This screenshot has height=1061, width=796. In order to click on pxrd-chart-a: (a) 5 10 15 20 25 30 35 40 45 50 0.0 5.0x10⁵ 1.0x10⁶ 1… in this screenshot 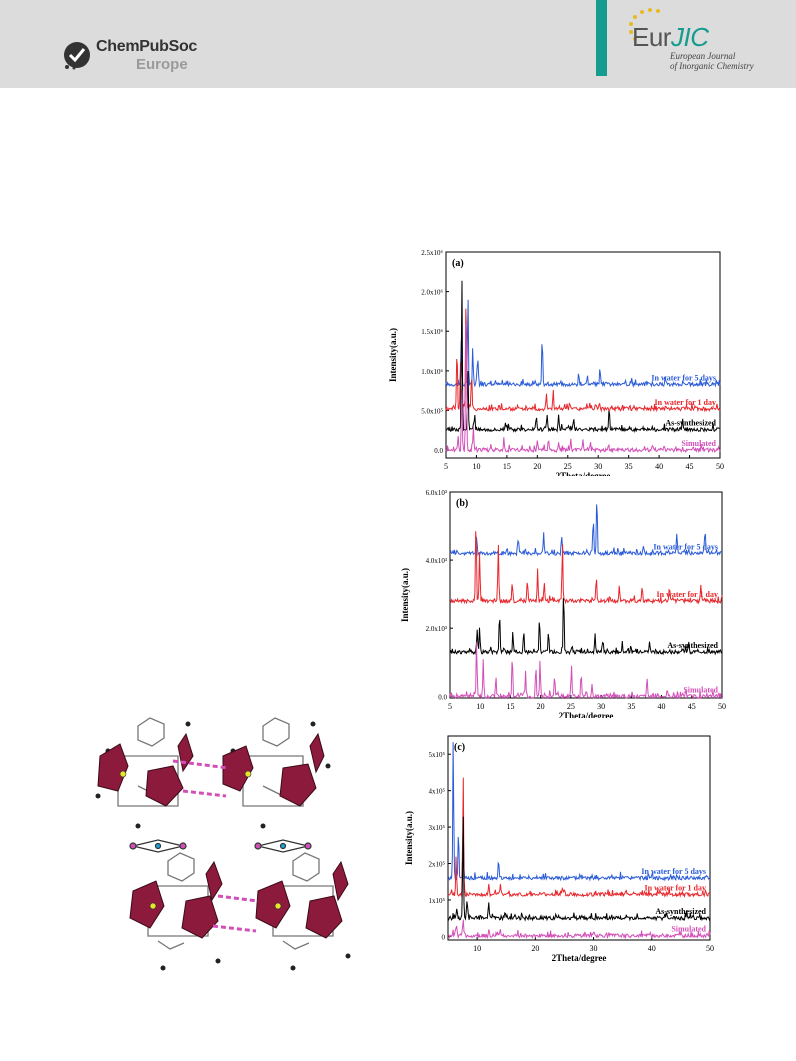, I will do `click(556, 362)`.